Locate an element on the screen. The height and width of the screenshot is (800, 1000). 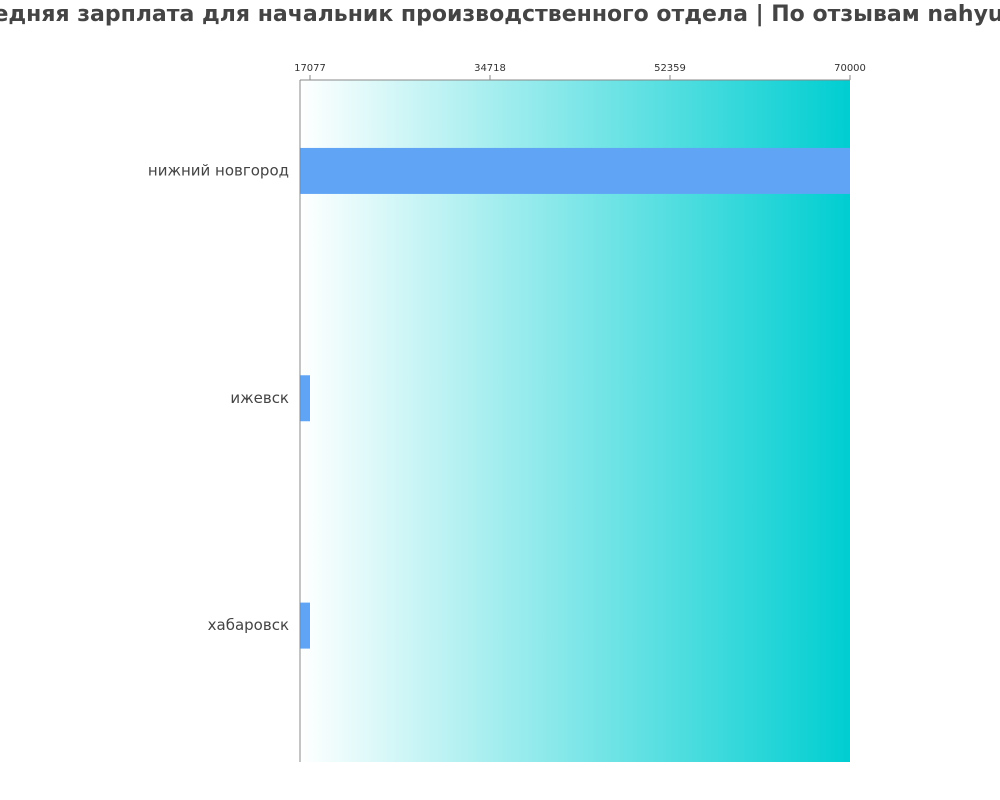
y-tick-label: ижевск is located at coordinates (259, 398).